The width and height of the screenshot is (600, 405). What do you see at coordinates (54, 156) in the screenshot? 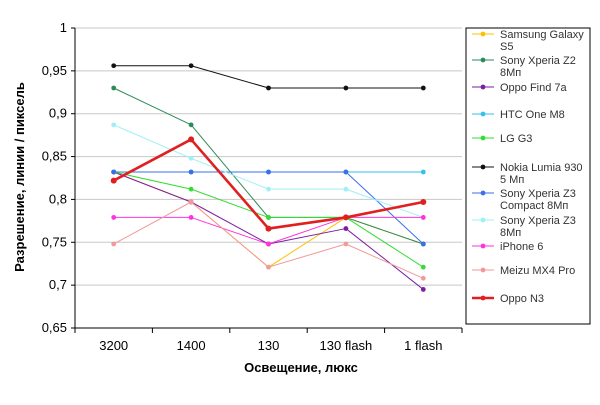
I see `y-tick-label: 0,85` at bounding box center [54, 156].